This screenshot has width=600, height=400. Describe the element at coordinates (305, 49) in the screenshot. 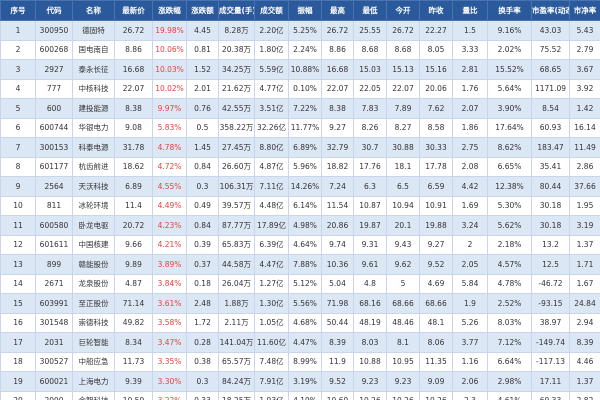

I see `table-cell: 2.24%` at that location.